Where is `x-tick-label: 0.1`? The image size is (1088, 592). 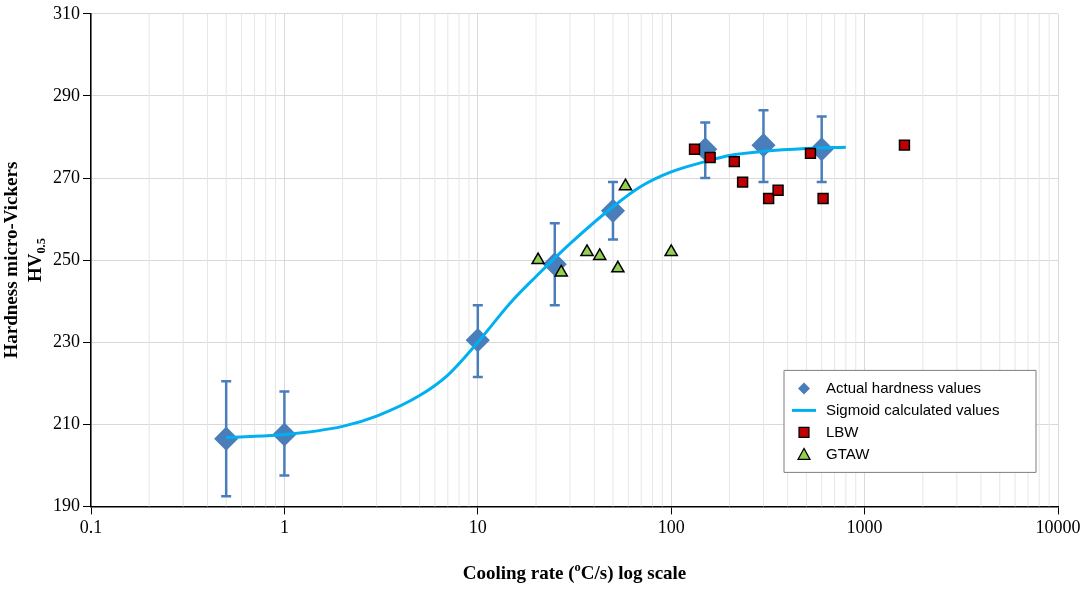
x-tick-label: 0.1 is located at coordinates (91, 526).